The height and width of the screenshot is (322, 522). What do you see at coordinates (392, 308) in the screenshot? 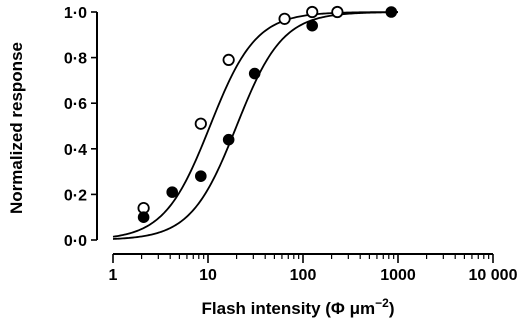
I see `x-axis-title-close: )` at bounding box center [392, 308].